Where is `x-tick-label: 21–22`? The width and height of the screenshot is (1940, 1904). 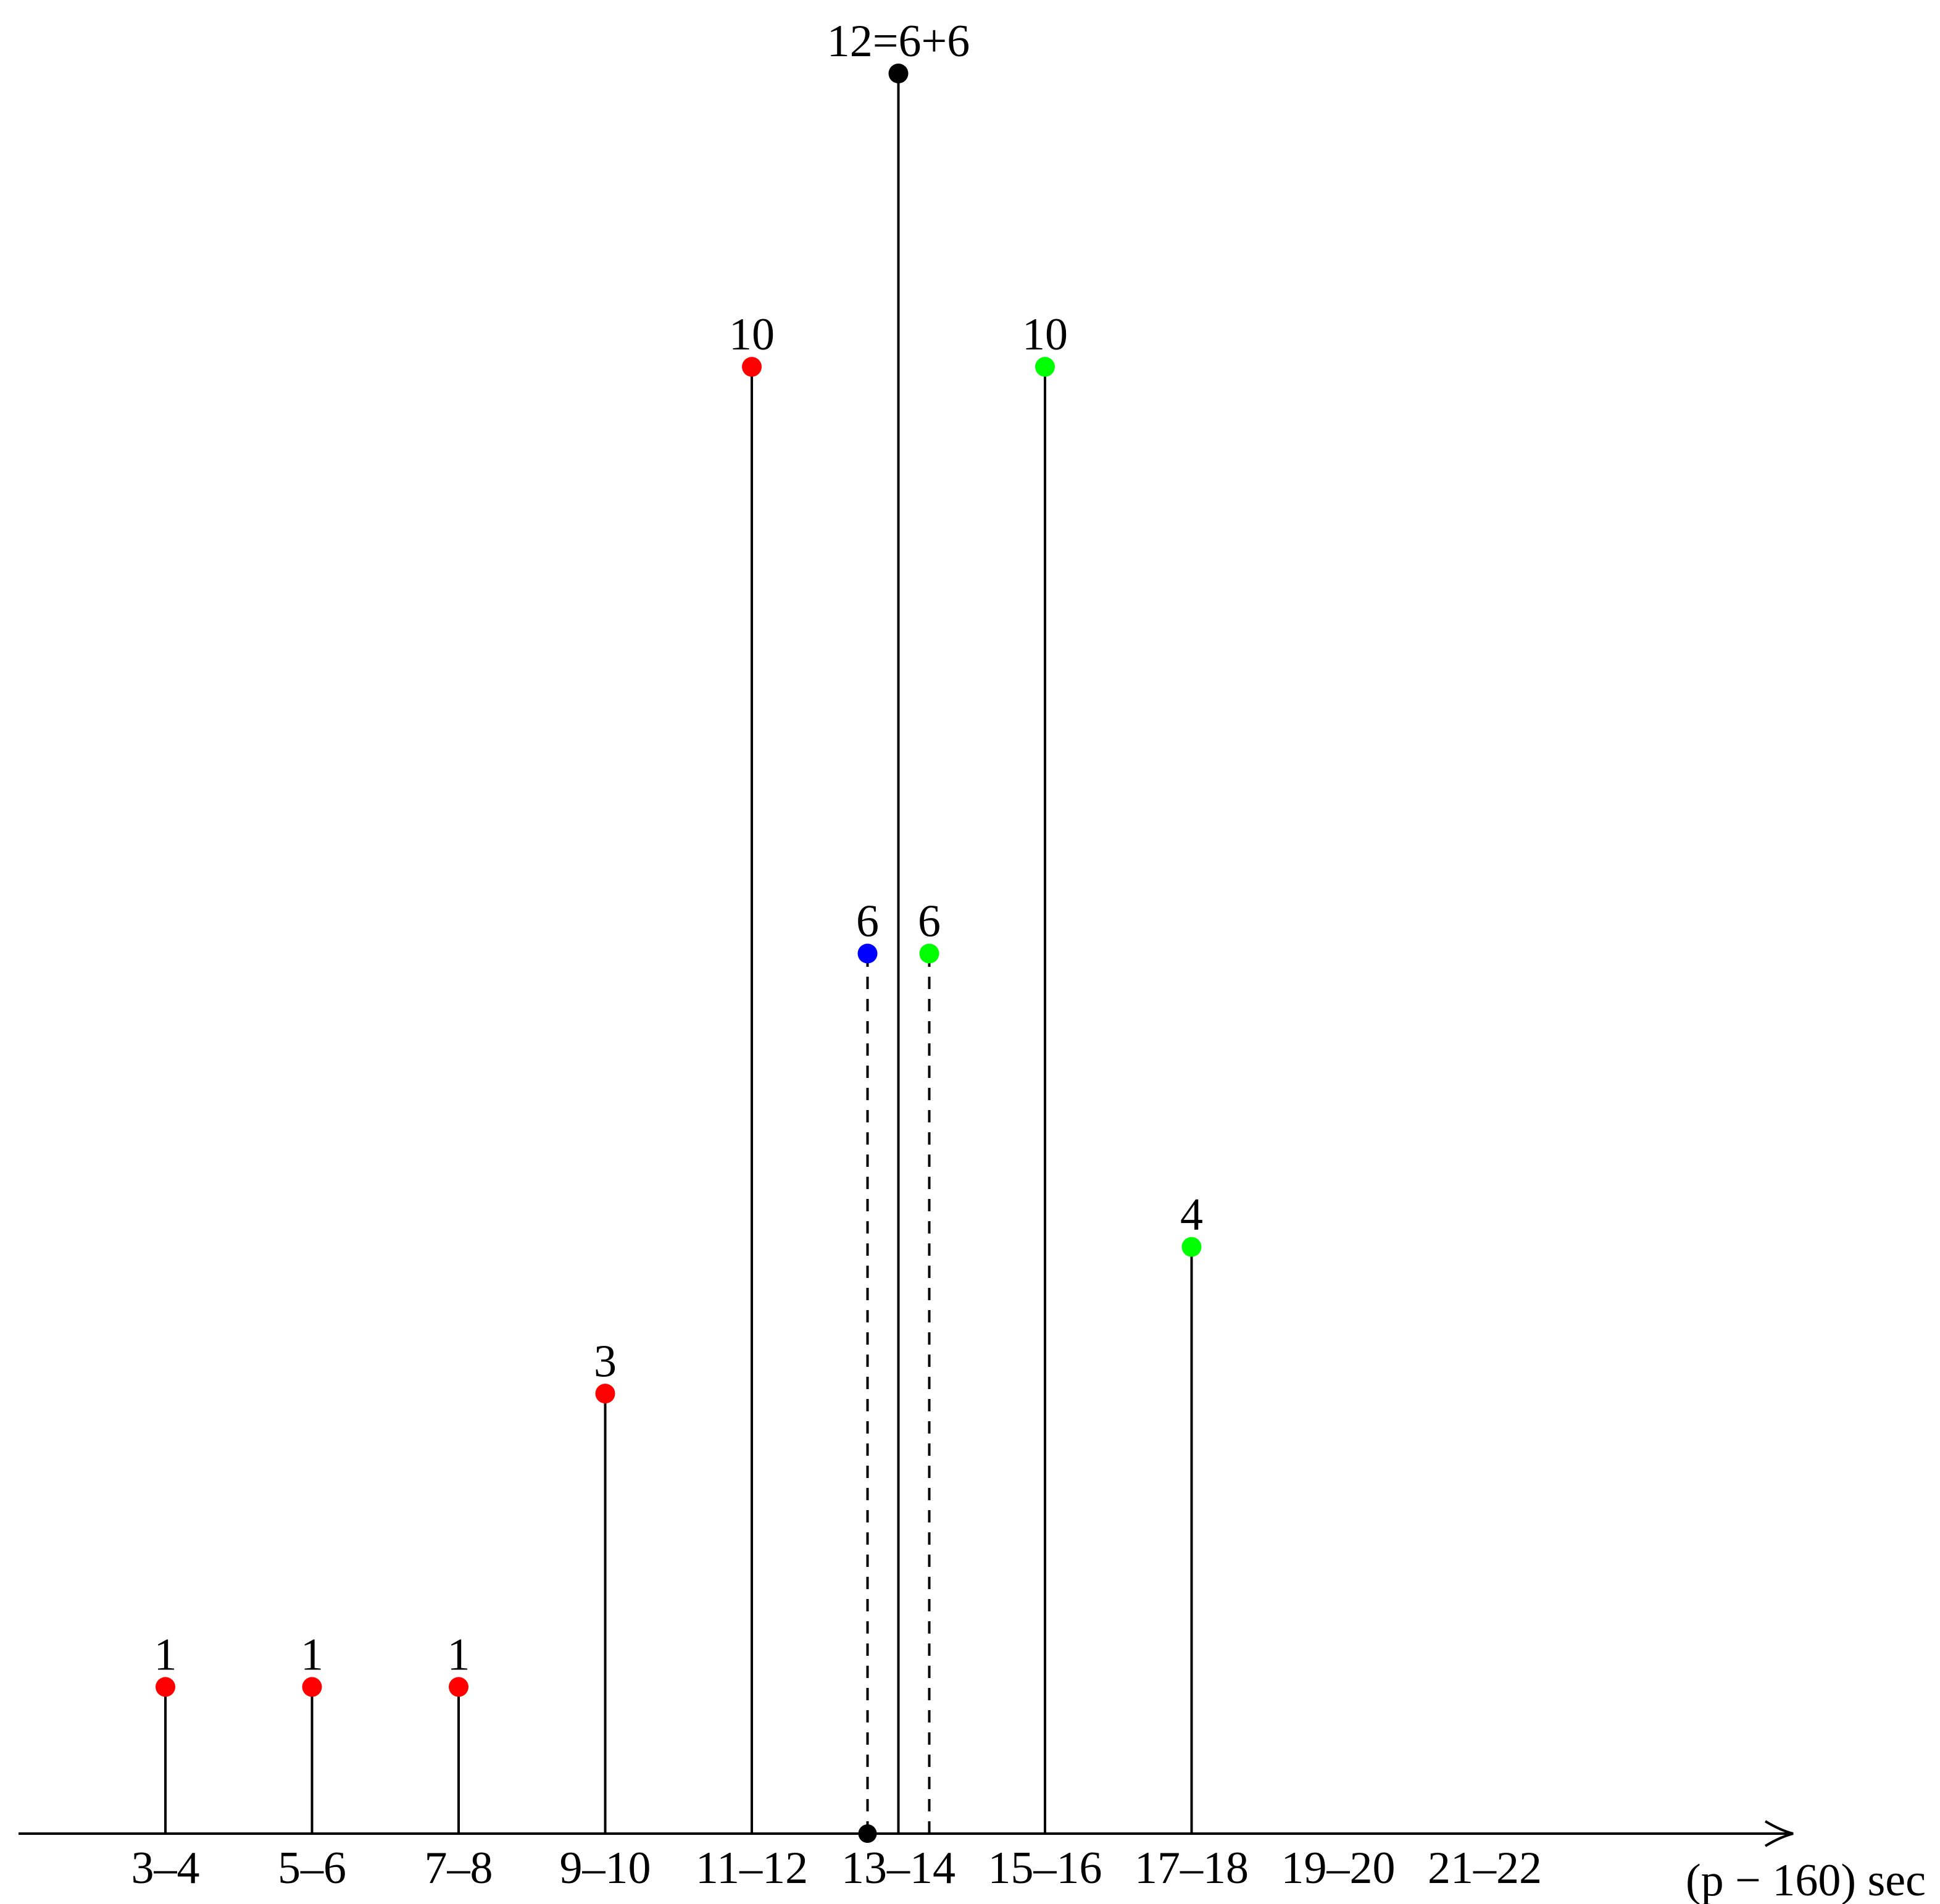 x-tick-label: 21–22 is located at coordinates (1485, 1868).